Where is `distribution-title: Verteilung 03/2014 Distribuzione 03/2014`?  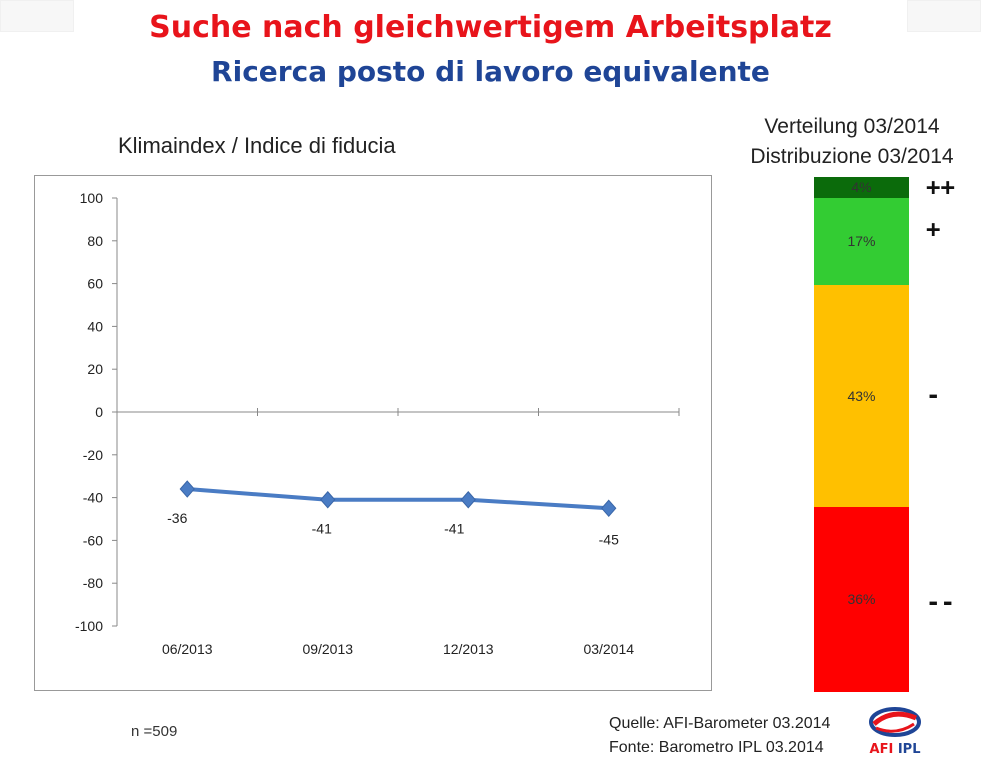 distribution-title: Verteilung 03/2014 Distribuzione 03/2014 is located at coordinates (852, 142).